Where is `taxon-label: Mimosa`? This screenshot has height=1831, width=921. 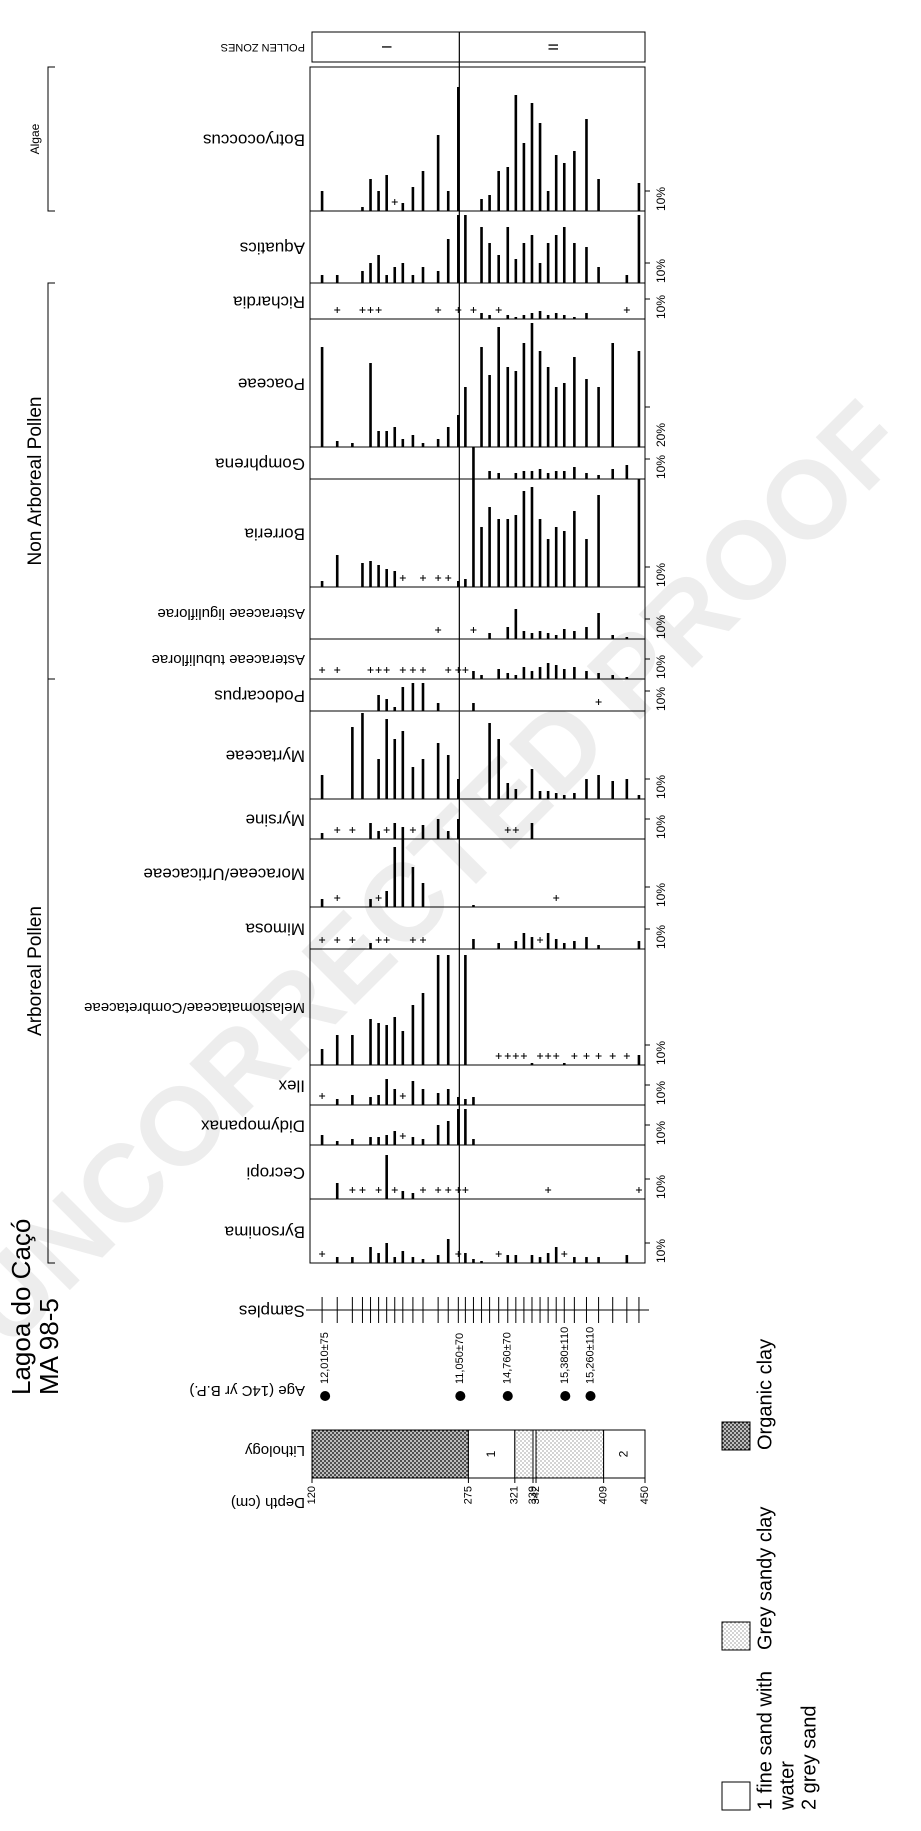
taxon-label: Mimosa is located at coordinates (275, 929).